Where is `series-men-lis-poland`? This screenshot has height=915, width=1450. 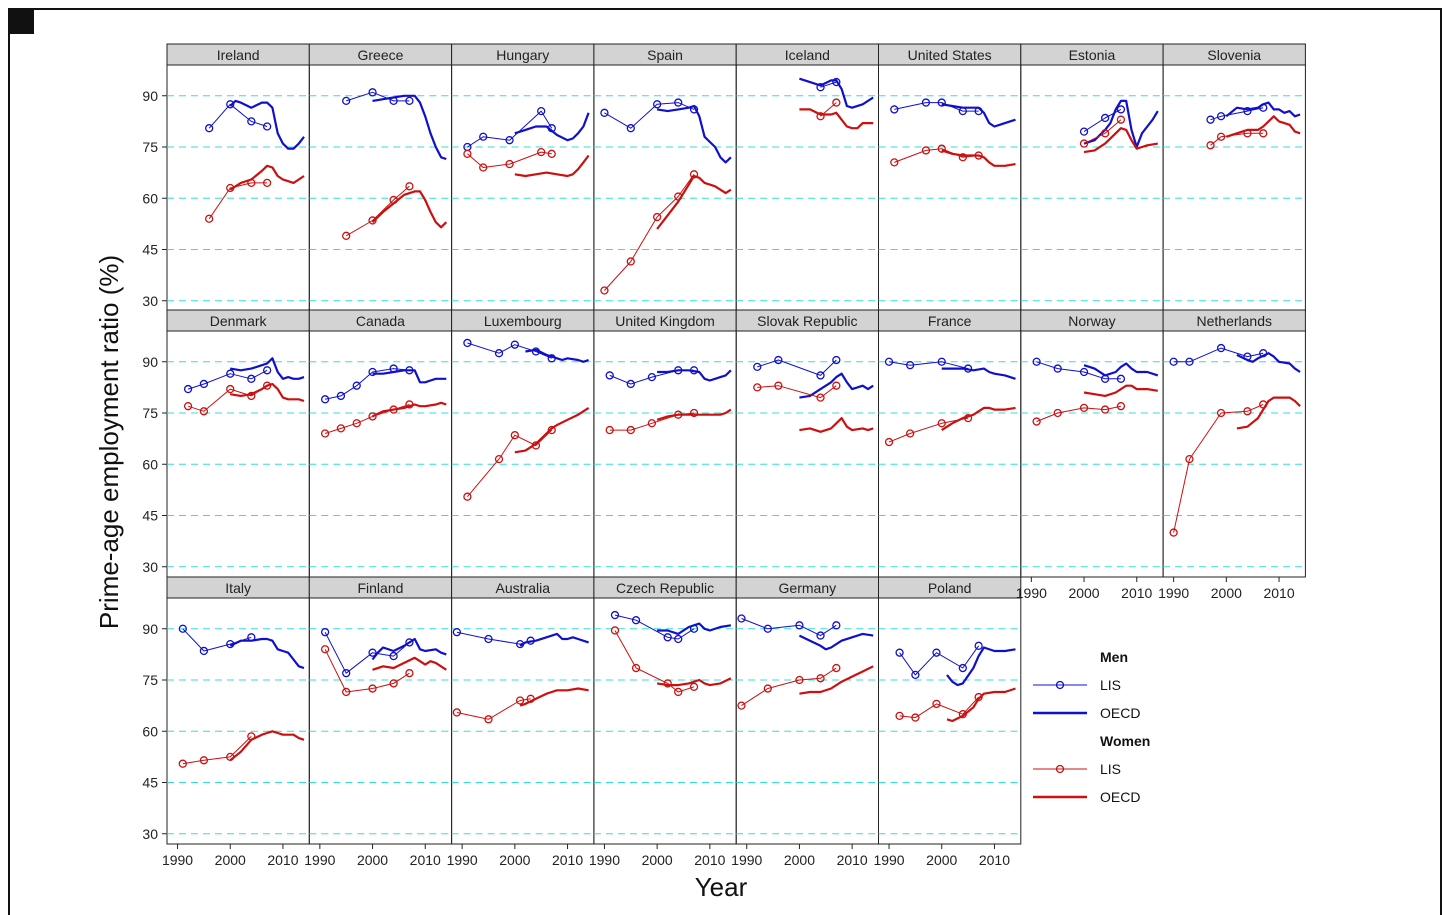 series-men-lis-poland is located at coordinates (939, 660).